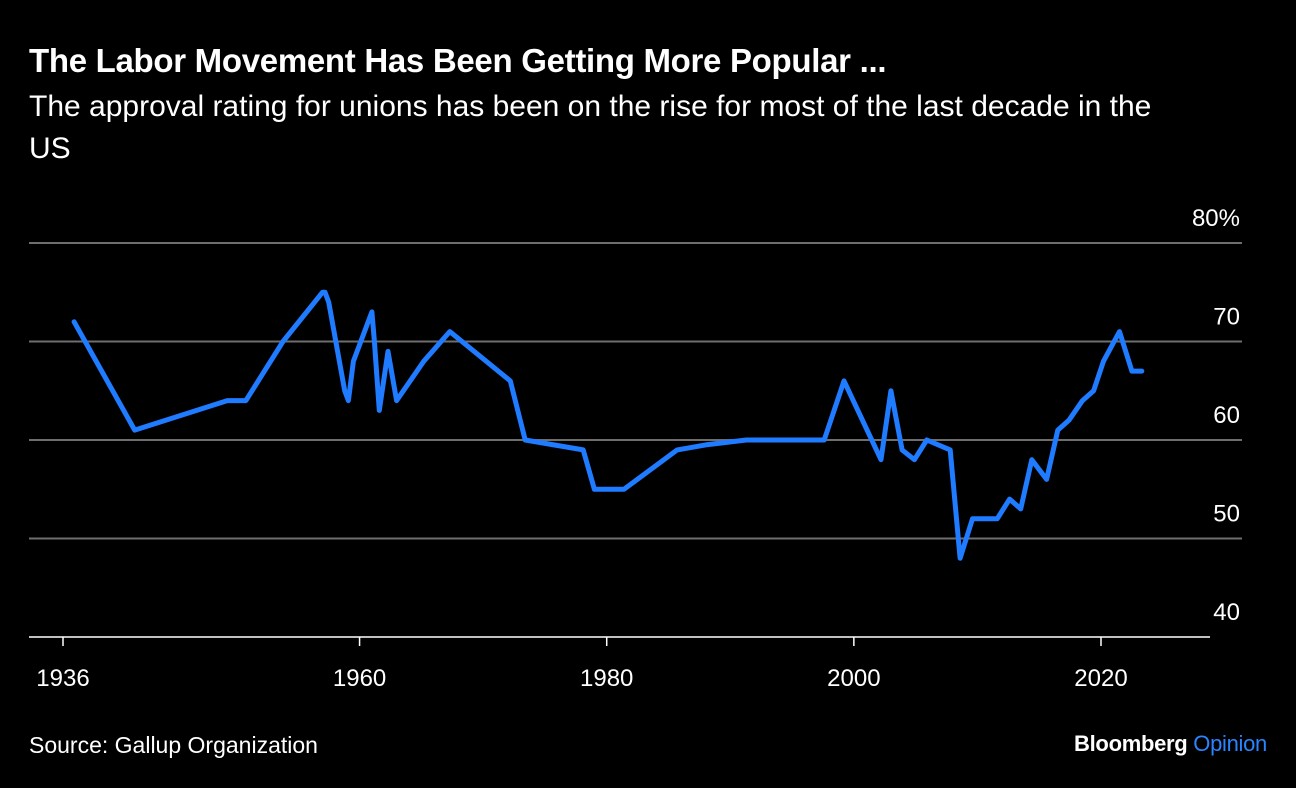 This screenshot has height=788, width=1296. Describe the element at coordinates (359, 678) in the screenshot. I see `x-tick-label-1960: 1960` at that location.